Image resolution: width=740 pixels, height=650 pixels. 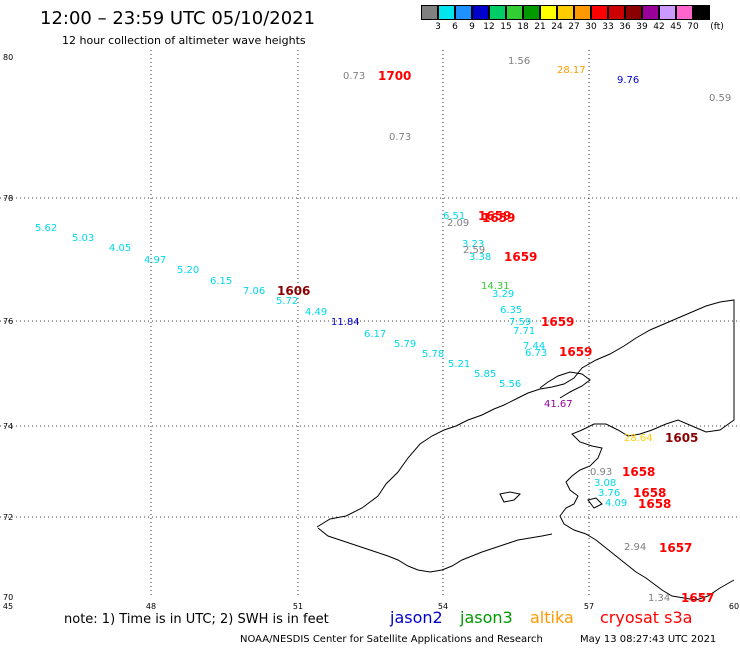 I want to click on wave-height-label: 5.79, so click(x=405, y=344).